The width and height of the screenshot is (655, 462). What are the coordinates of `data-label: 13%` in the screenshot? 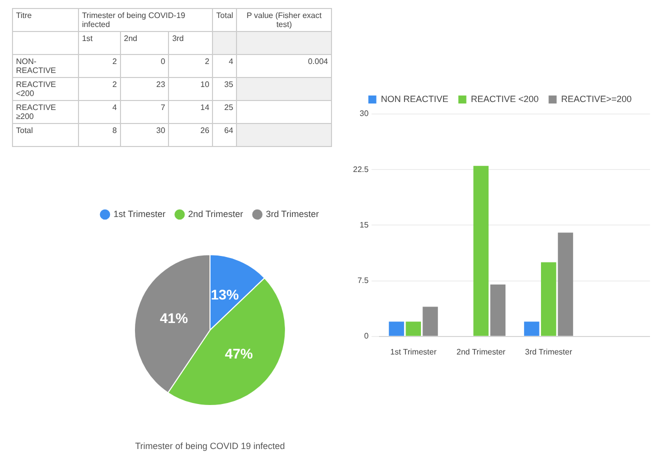 It's located at (225, 294).